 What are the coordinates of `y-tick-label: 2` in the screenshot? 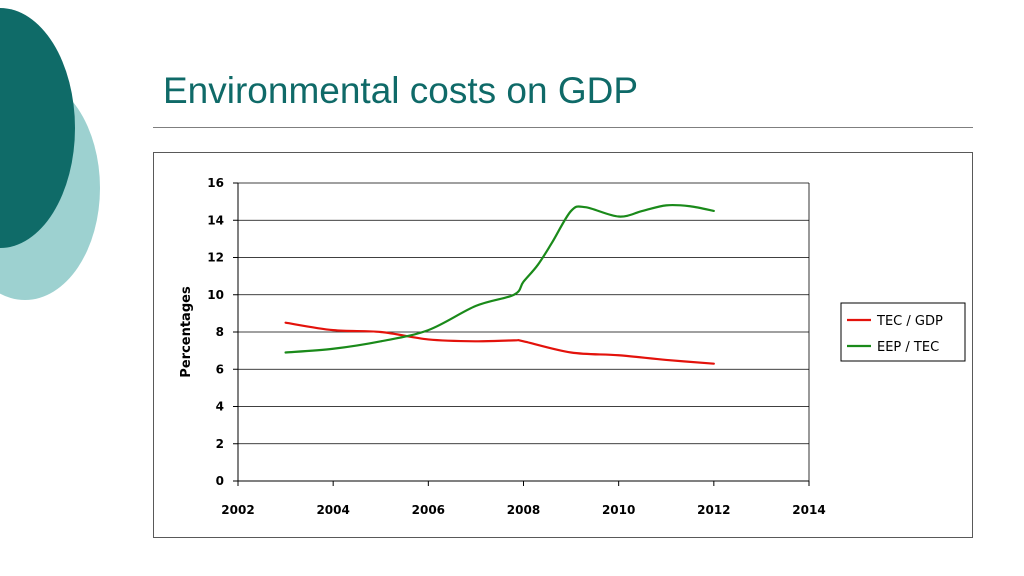 It's located at (220, 444).